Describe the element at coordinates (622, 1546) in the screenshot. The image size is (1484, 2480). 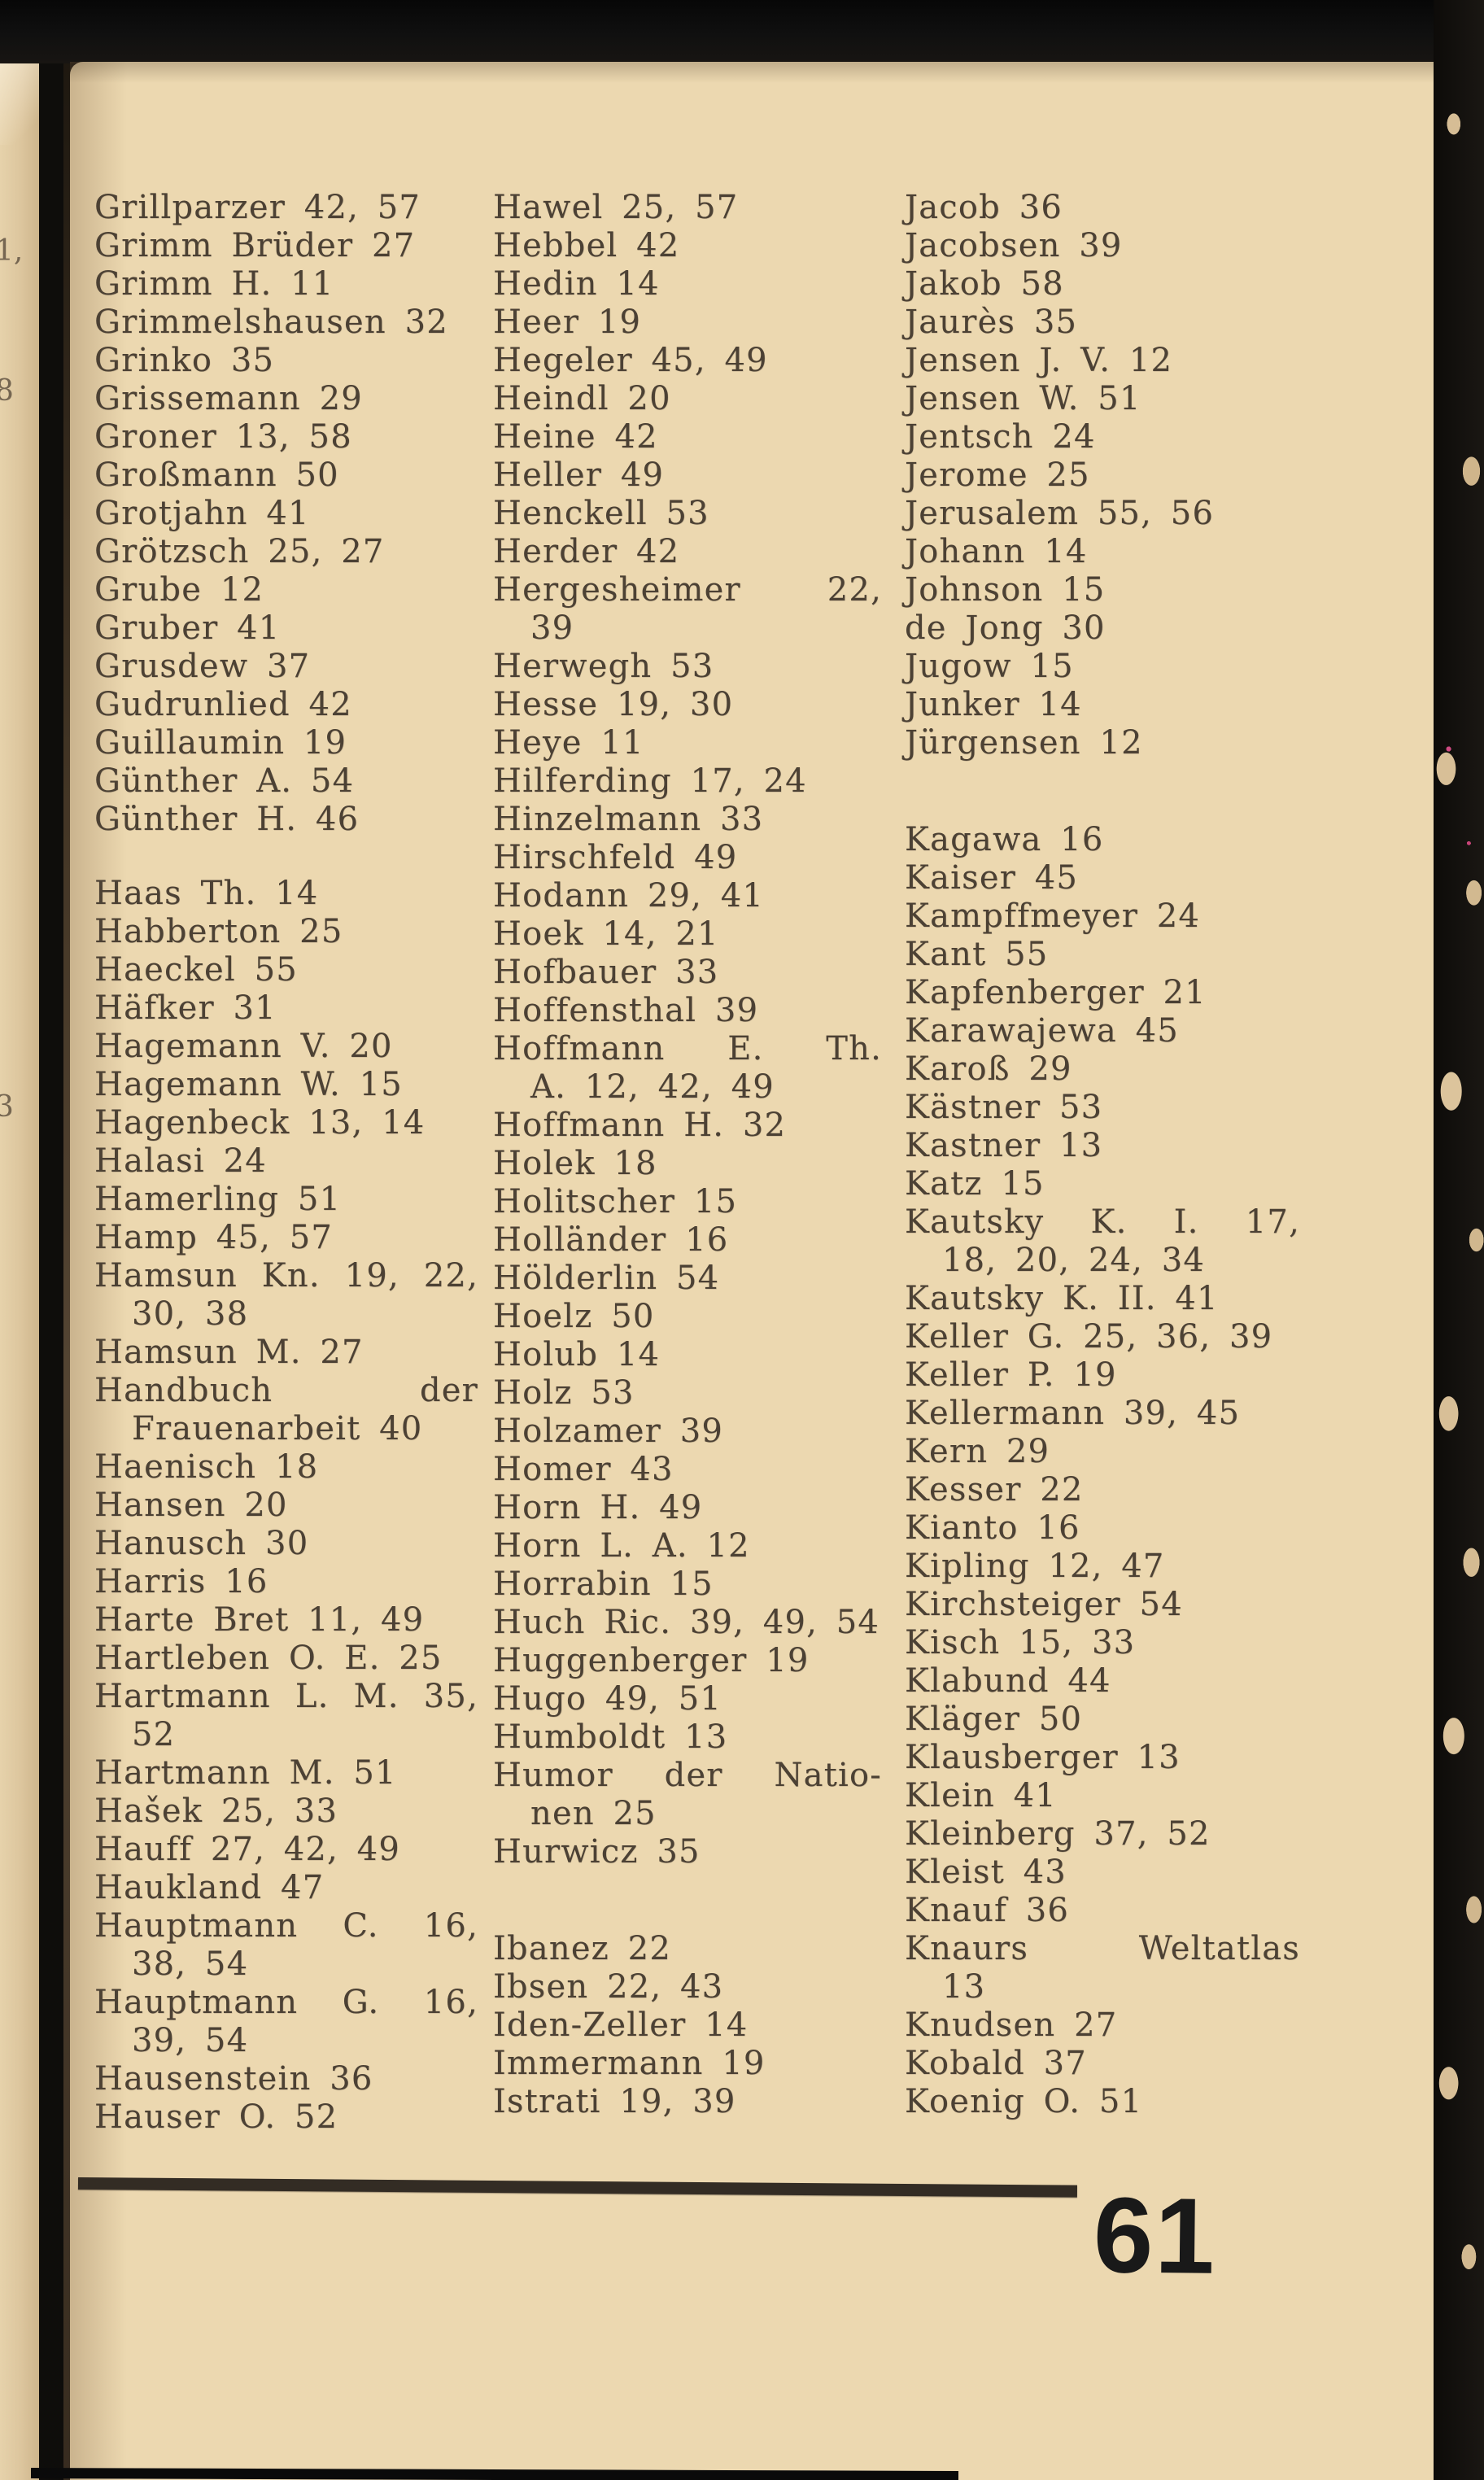
I see `index-entry-line: Horn L. A. 12` at that location.